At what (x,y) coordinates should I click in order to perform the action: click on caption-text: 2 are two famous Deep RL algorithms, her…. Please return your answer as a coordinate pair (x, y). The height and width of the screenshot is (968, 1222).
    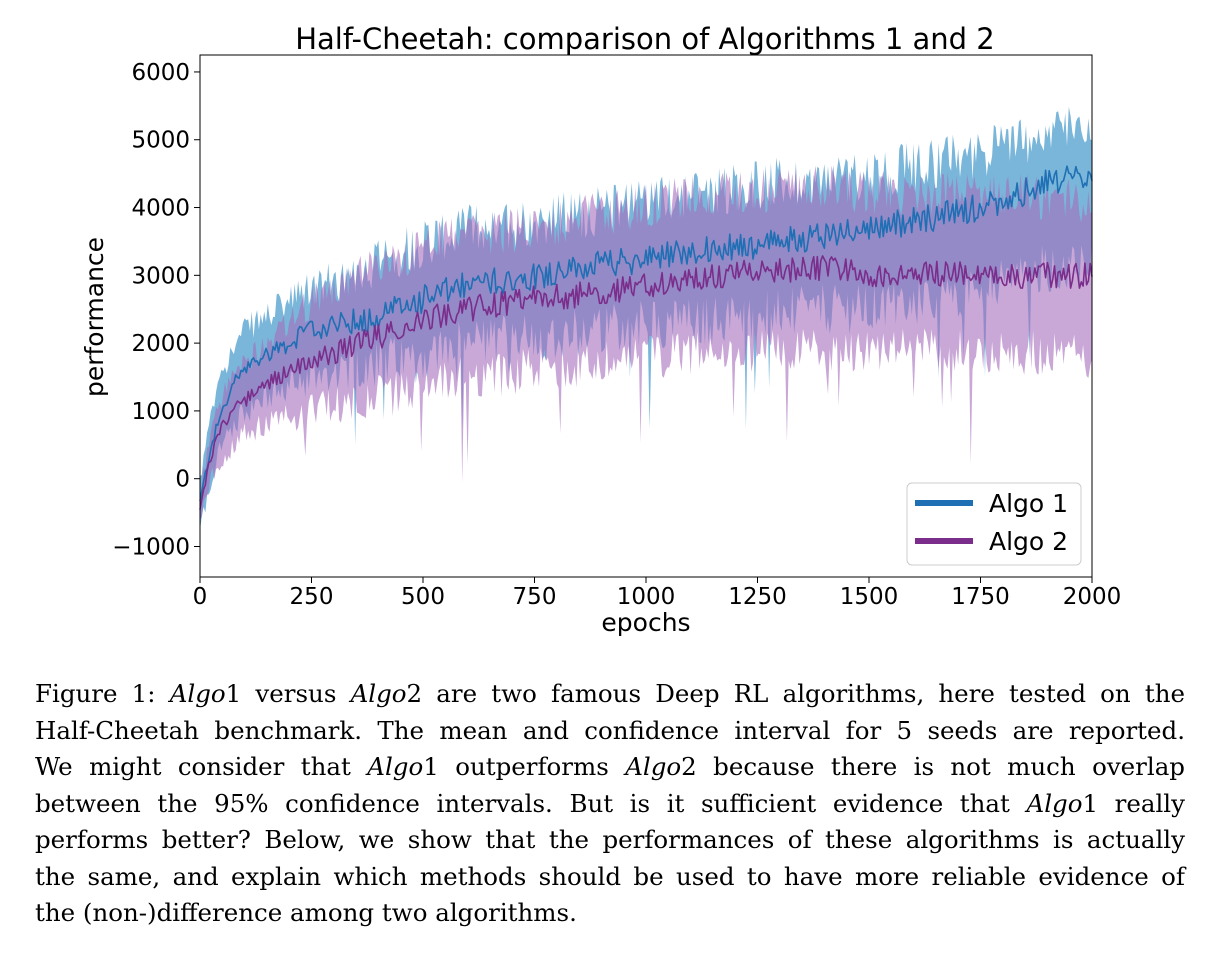
    Looking at the image, I should click on (795, 693).